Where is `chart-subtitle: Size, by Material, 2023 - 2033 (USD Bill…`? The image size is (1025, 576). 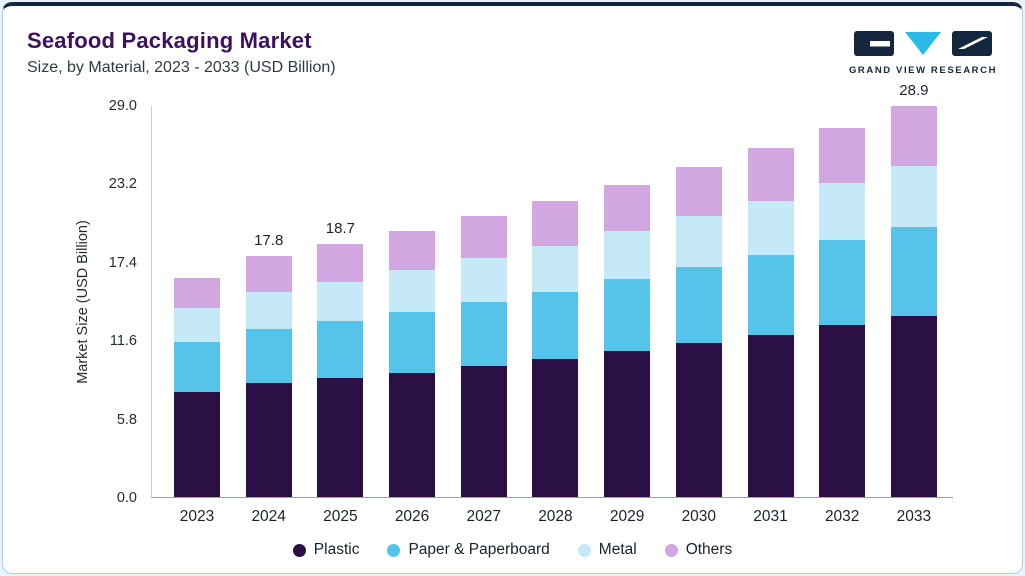 chart-subtitle: Size, by Material, 2023 - 2033 (USD Bill… is located at coordinates (181, 67).